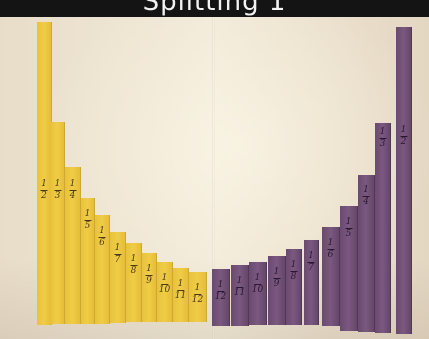 The image size is (429, 339). I want to click on fraction-label: 1 12, so click(220, 291).